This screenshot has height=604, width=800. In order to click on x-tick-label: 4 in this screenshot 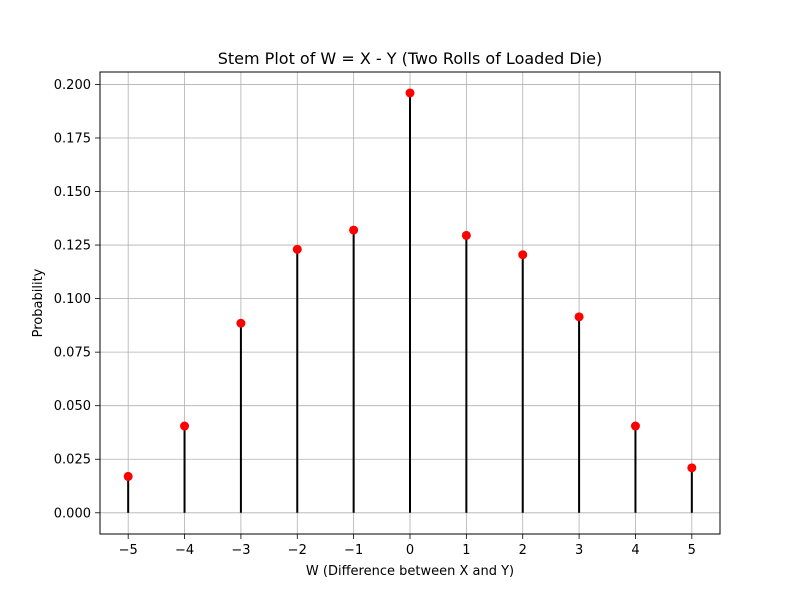, I will do `click(635, 550)`.